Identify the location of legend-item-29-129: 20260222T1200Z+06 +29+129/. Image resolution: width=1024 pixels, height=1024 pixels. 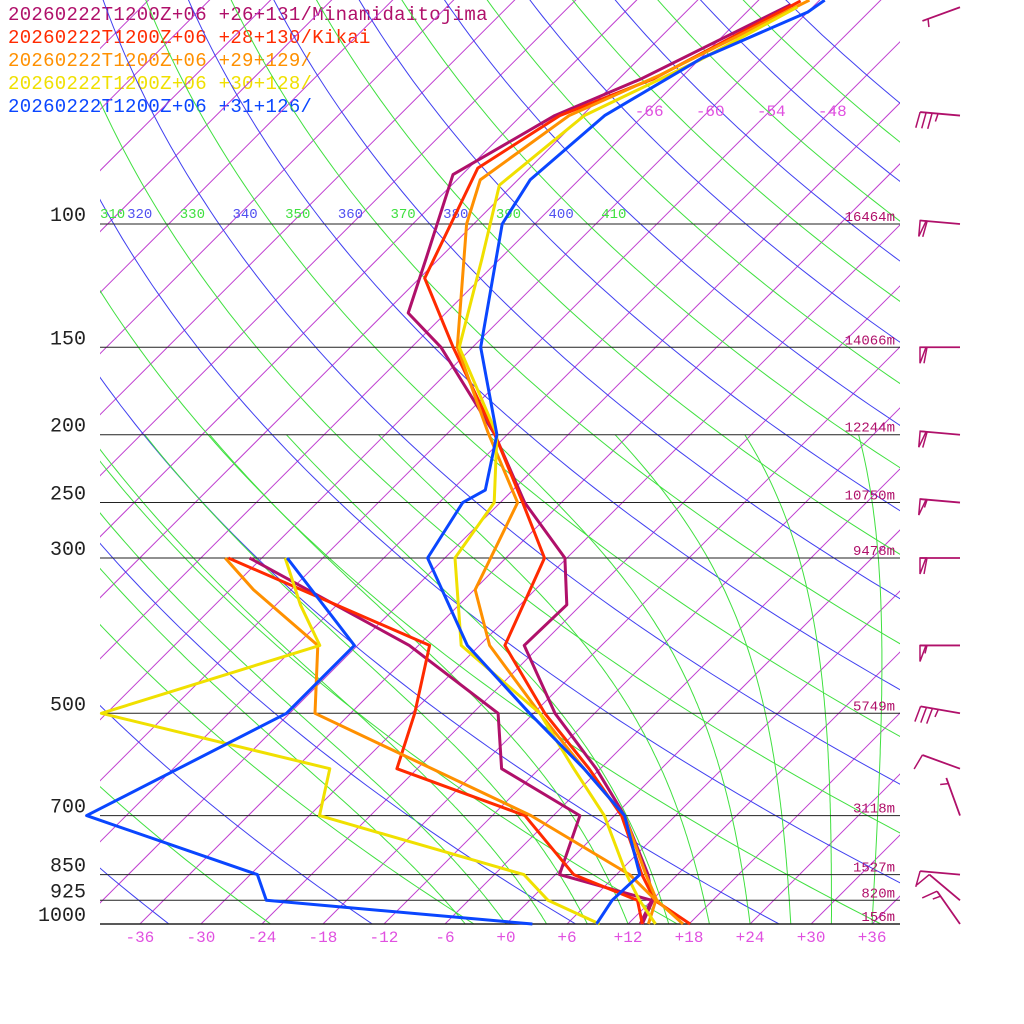
(160, 61).